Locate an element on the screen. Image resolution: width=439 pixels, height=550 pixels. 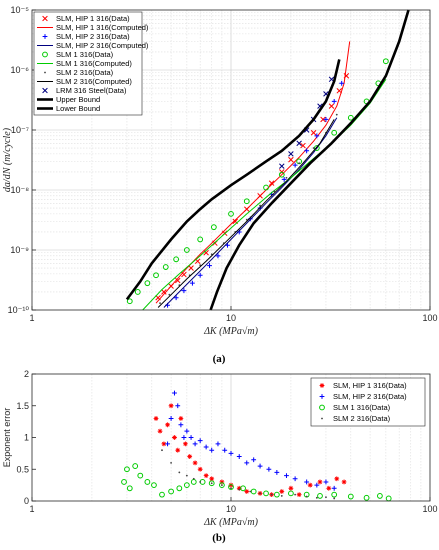
y-tick-label: 1.5 is located at coordinates (22, 406).